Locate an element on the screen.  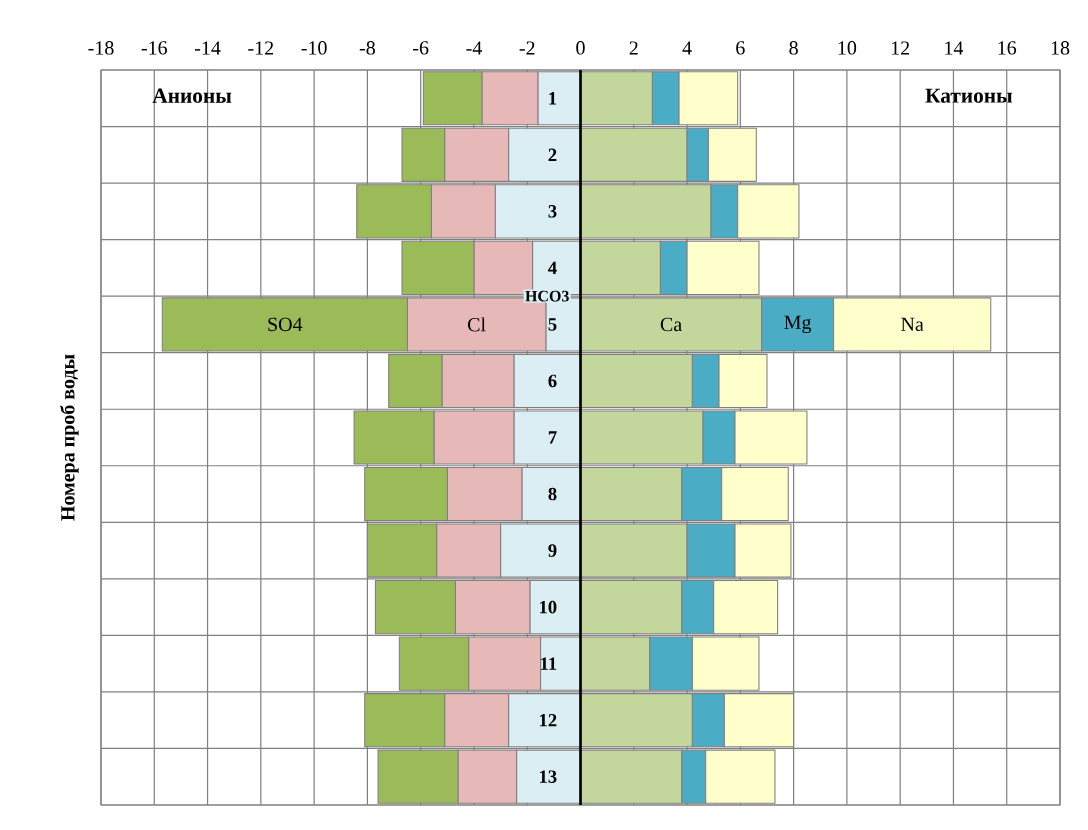
x-tick-label: 16 is located at coordinates (1007, 48).